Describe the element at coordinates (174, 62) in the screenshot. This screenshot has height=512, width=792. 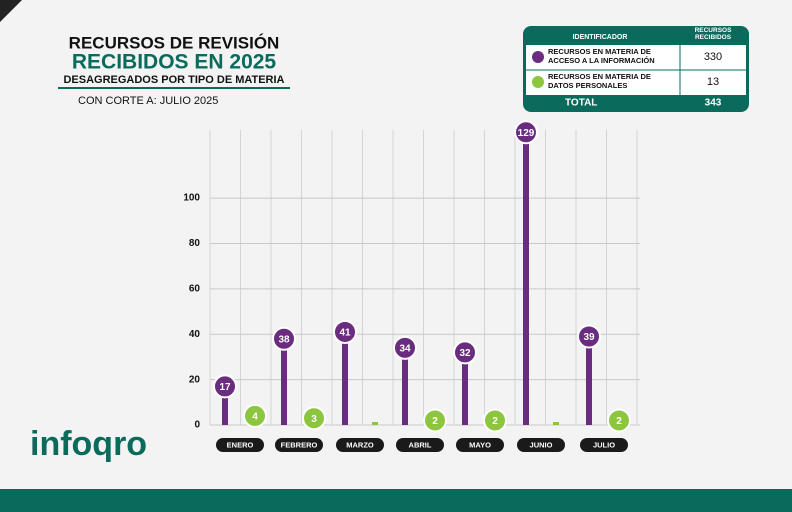
I see `chart-title: RECIBIDOS EN 2025` at that location.